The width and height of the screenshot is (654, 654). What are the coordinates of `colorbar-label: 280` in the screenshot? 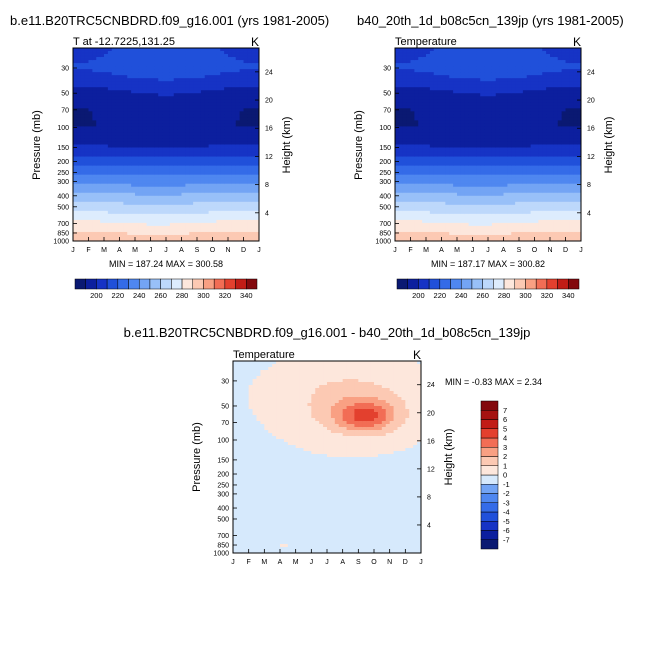 It's located at (182, 295).